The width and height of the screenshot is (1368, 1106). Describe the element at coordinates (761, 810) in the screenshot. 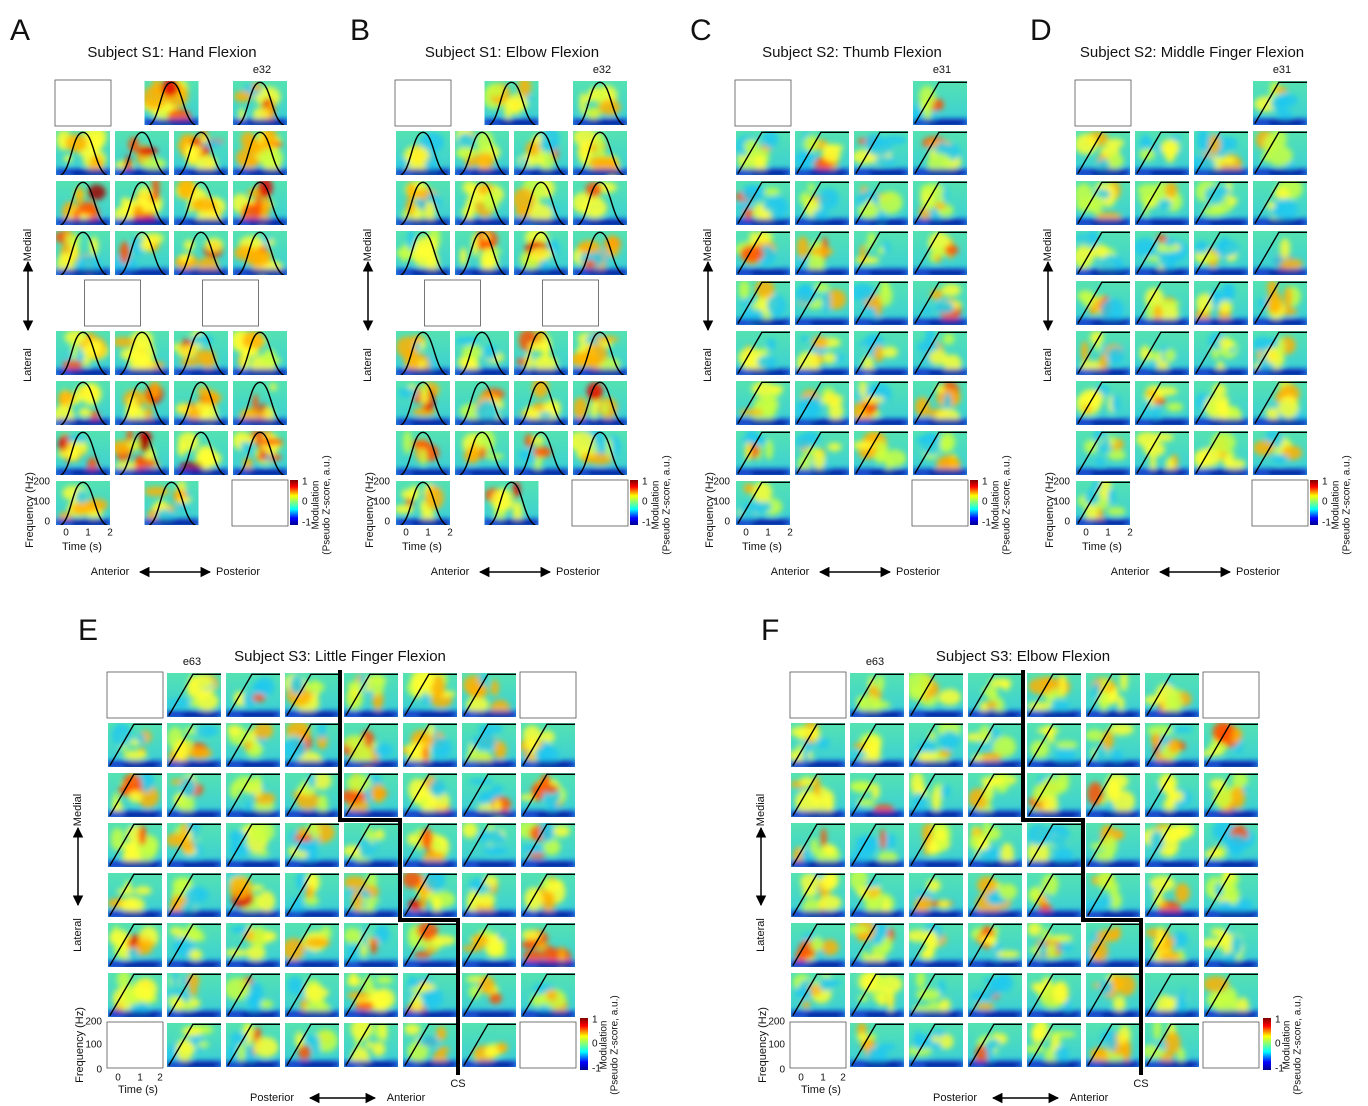

I see `medial-label: Medial` at that location.